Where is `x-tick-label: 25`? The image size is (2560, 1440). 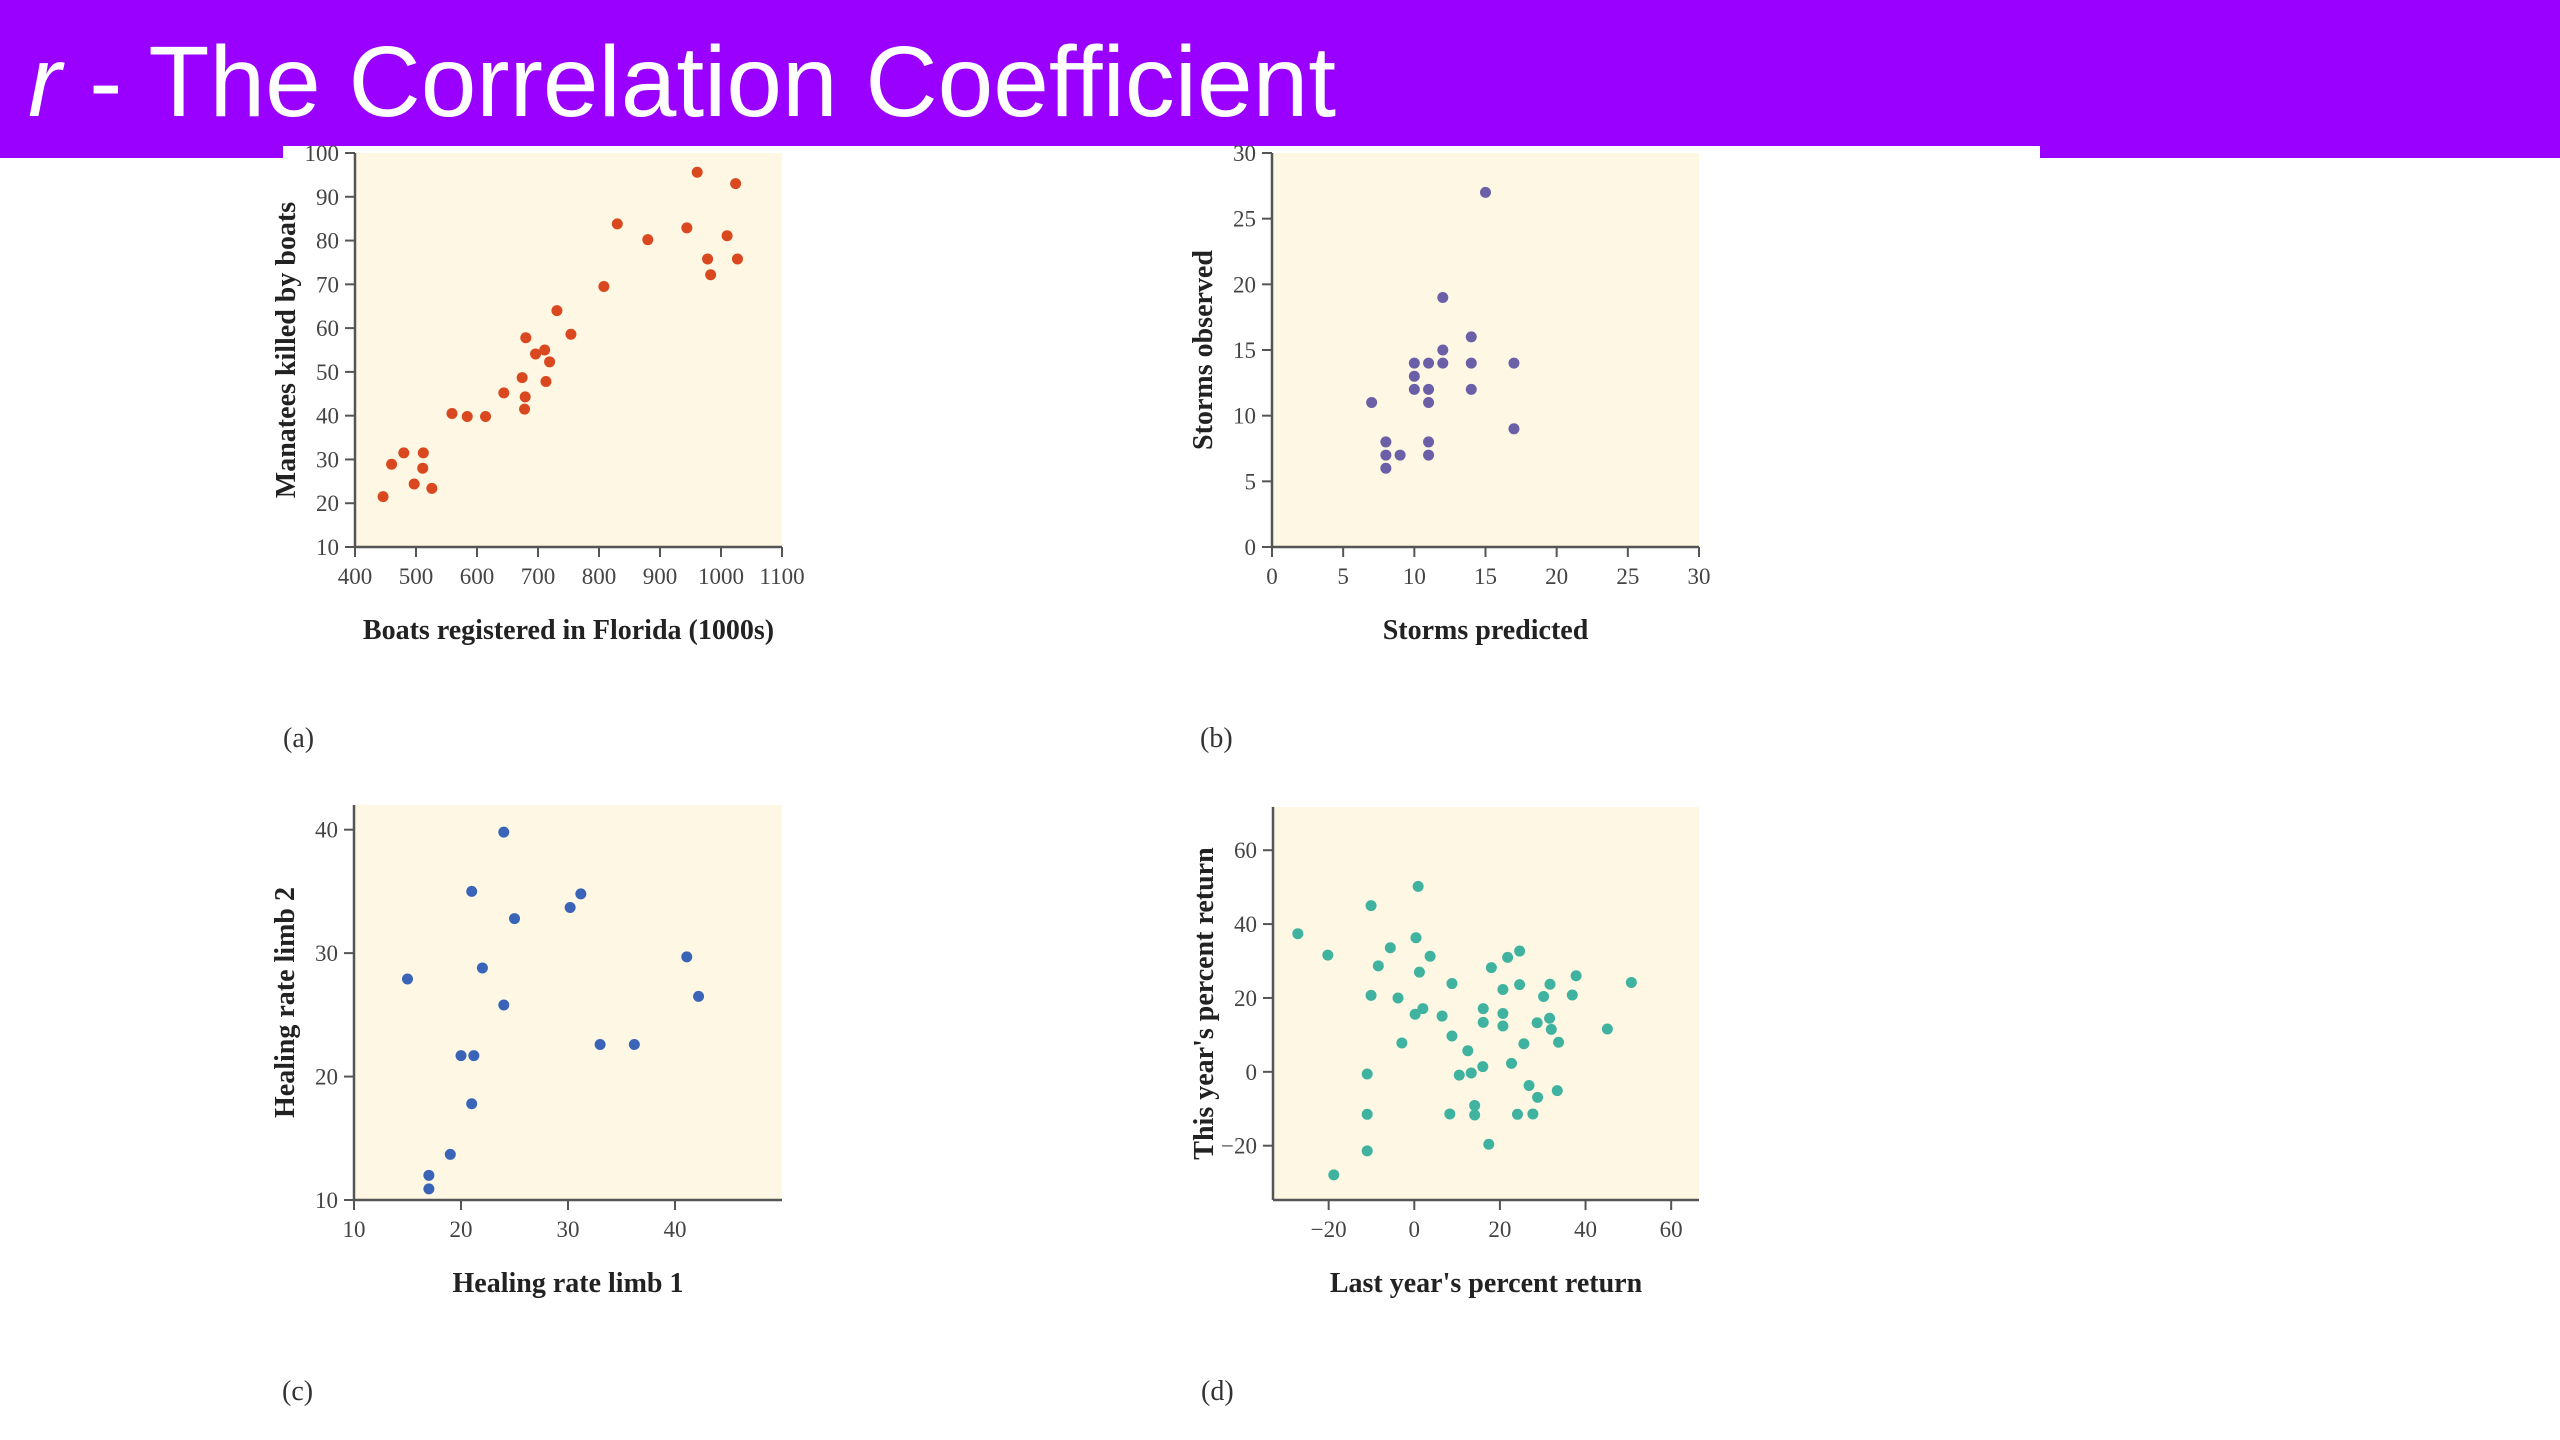 x-tick-label: 25 is located at coordinates (1627, 576).